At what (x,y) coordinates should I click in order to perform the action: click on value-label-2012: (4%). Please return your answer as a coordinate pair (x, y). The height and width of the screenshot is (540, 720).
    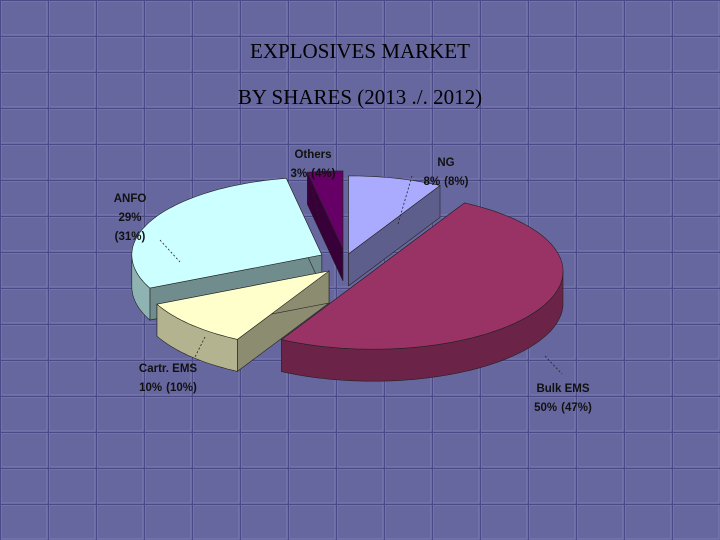
    Looking at the image, I should click on (323, 174).